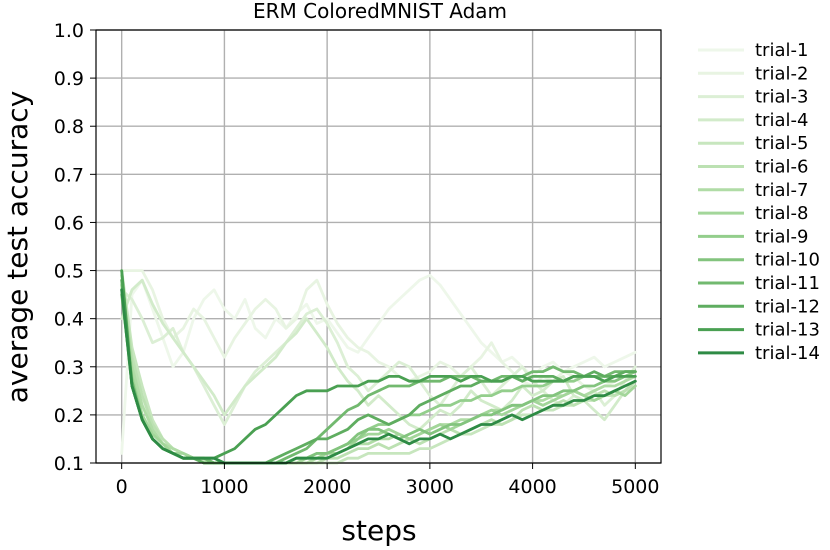 This screenshot has height=550, width=830. Describe the element at coordinates (69, 416) in the screenshot. I see `y-tick-label: 0.2` at that location.